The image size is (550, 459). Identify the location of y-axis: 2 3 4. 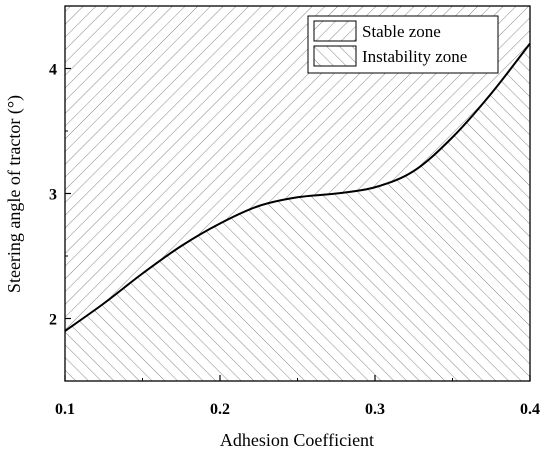
(60, 222).